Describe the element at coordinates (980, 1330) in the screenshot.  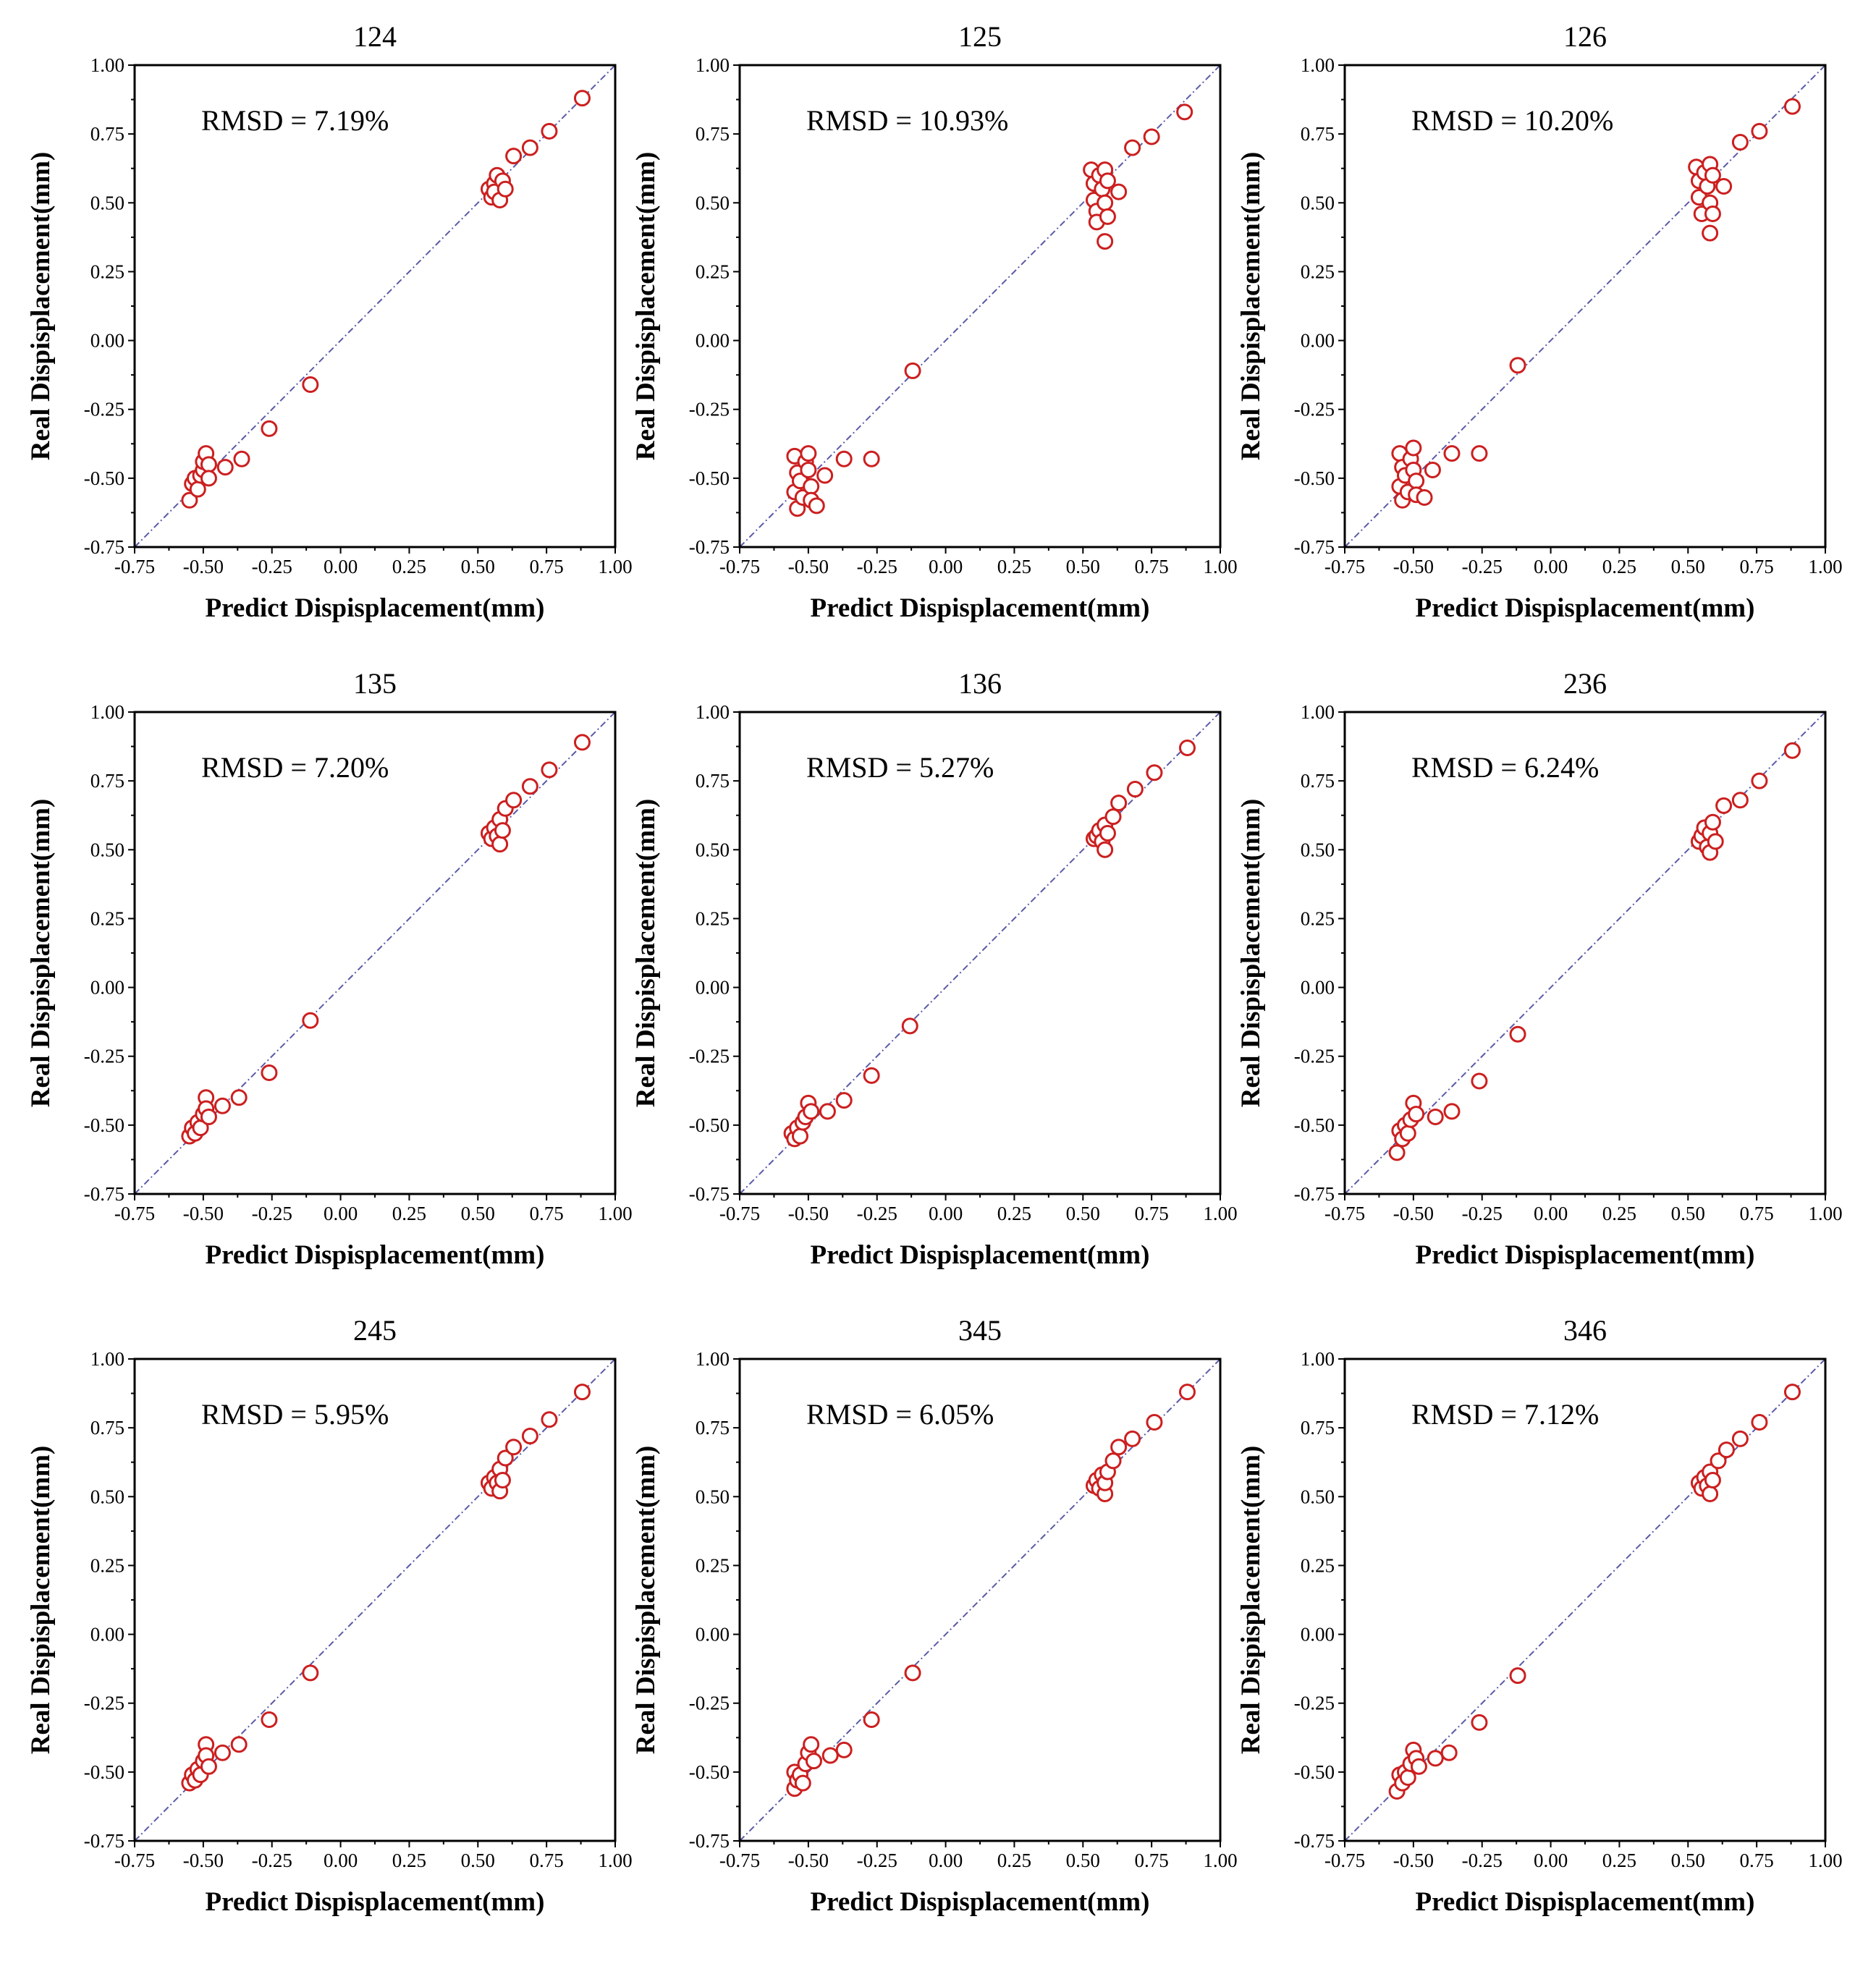
I see `panel-title: 345` at that location.